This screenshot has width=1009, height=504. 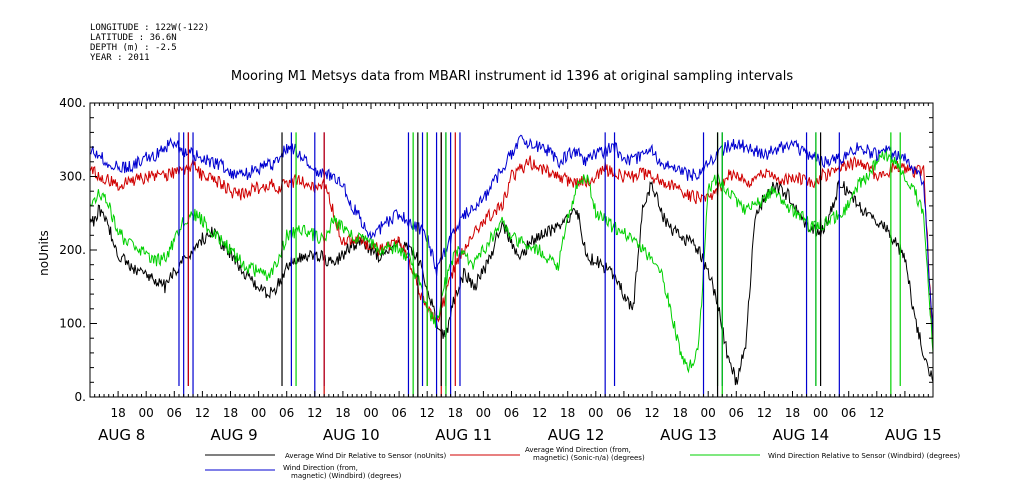 What do you see at coordinates (351, 435) in the screenshot?
I see `date-label: AUG 10` at bounding box center [351, 435].